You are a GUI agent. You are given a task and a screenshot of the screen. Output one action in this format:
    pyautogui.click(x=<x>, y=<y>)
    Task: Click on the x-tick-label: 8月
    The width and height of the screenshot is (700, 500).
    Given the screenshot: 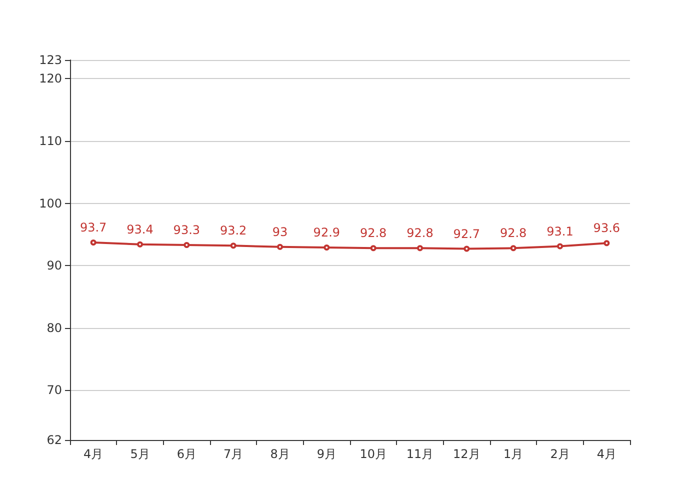 What is the action you would take?
    pyautogui.click(x=280, y=454)
    